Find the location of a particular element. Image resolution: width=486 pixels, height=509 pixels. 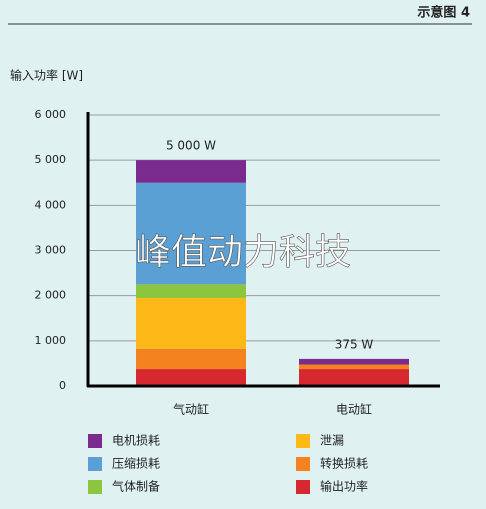

legend-label: 输出功率 is located at coordinates (344, 486).